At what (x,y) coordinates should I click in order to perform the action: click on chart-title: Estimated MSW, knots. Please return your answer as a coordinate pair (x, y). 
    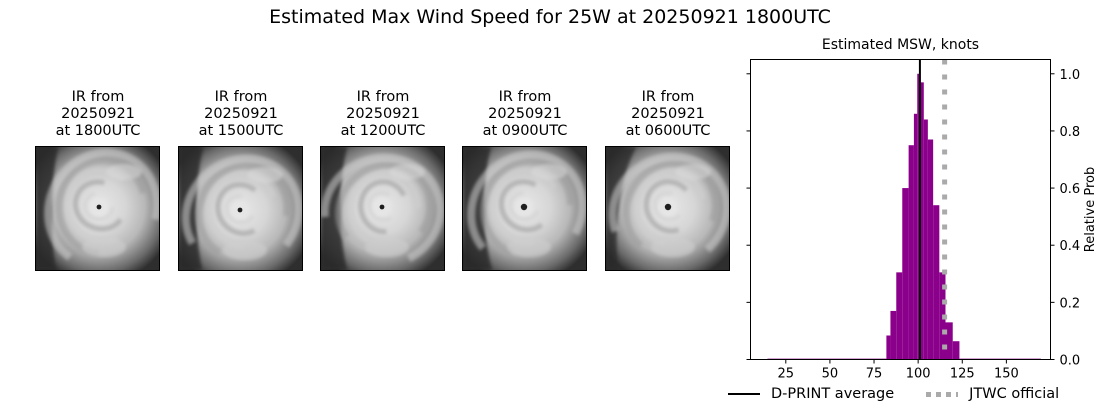
    Looking at the image, I should click on (900, 45).